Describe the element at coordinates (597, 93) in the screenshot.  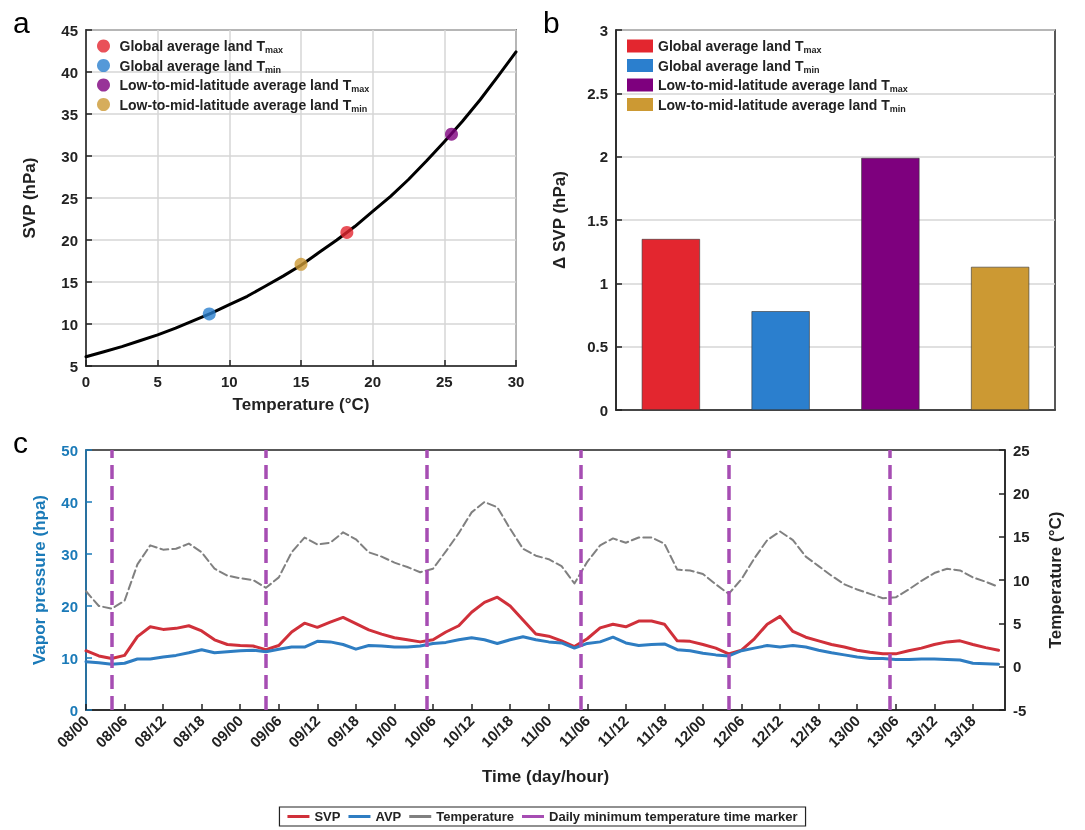
I see `y-tick-label: 2.5` at that location.